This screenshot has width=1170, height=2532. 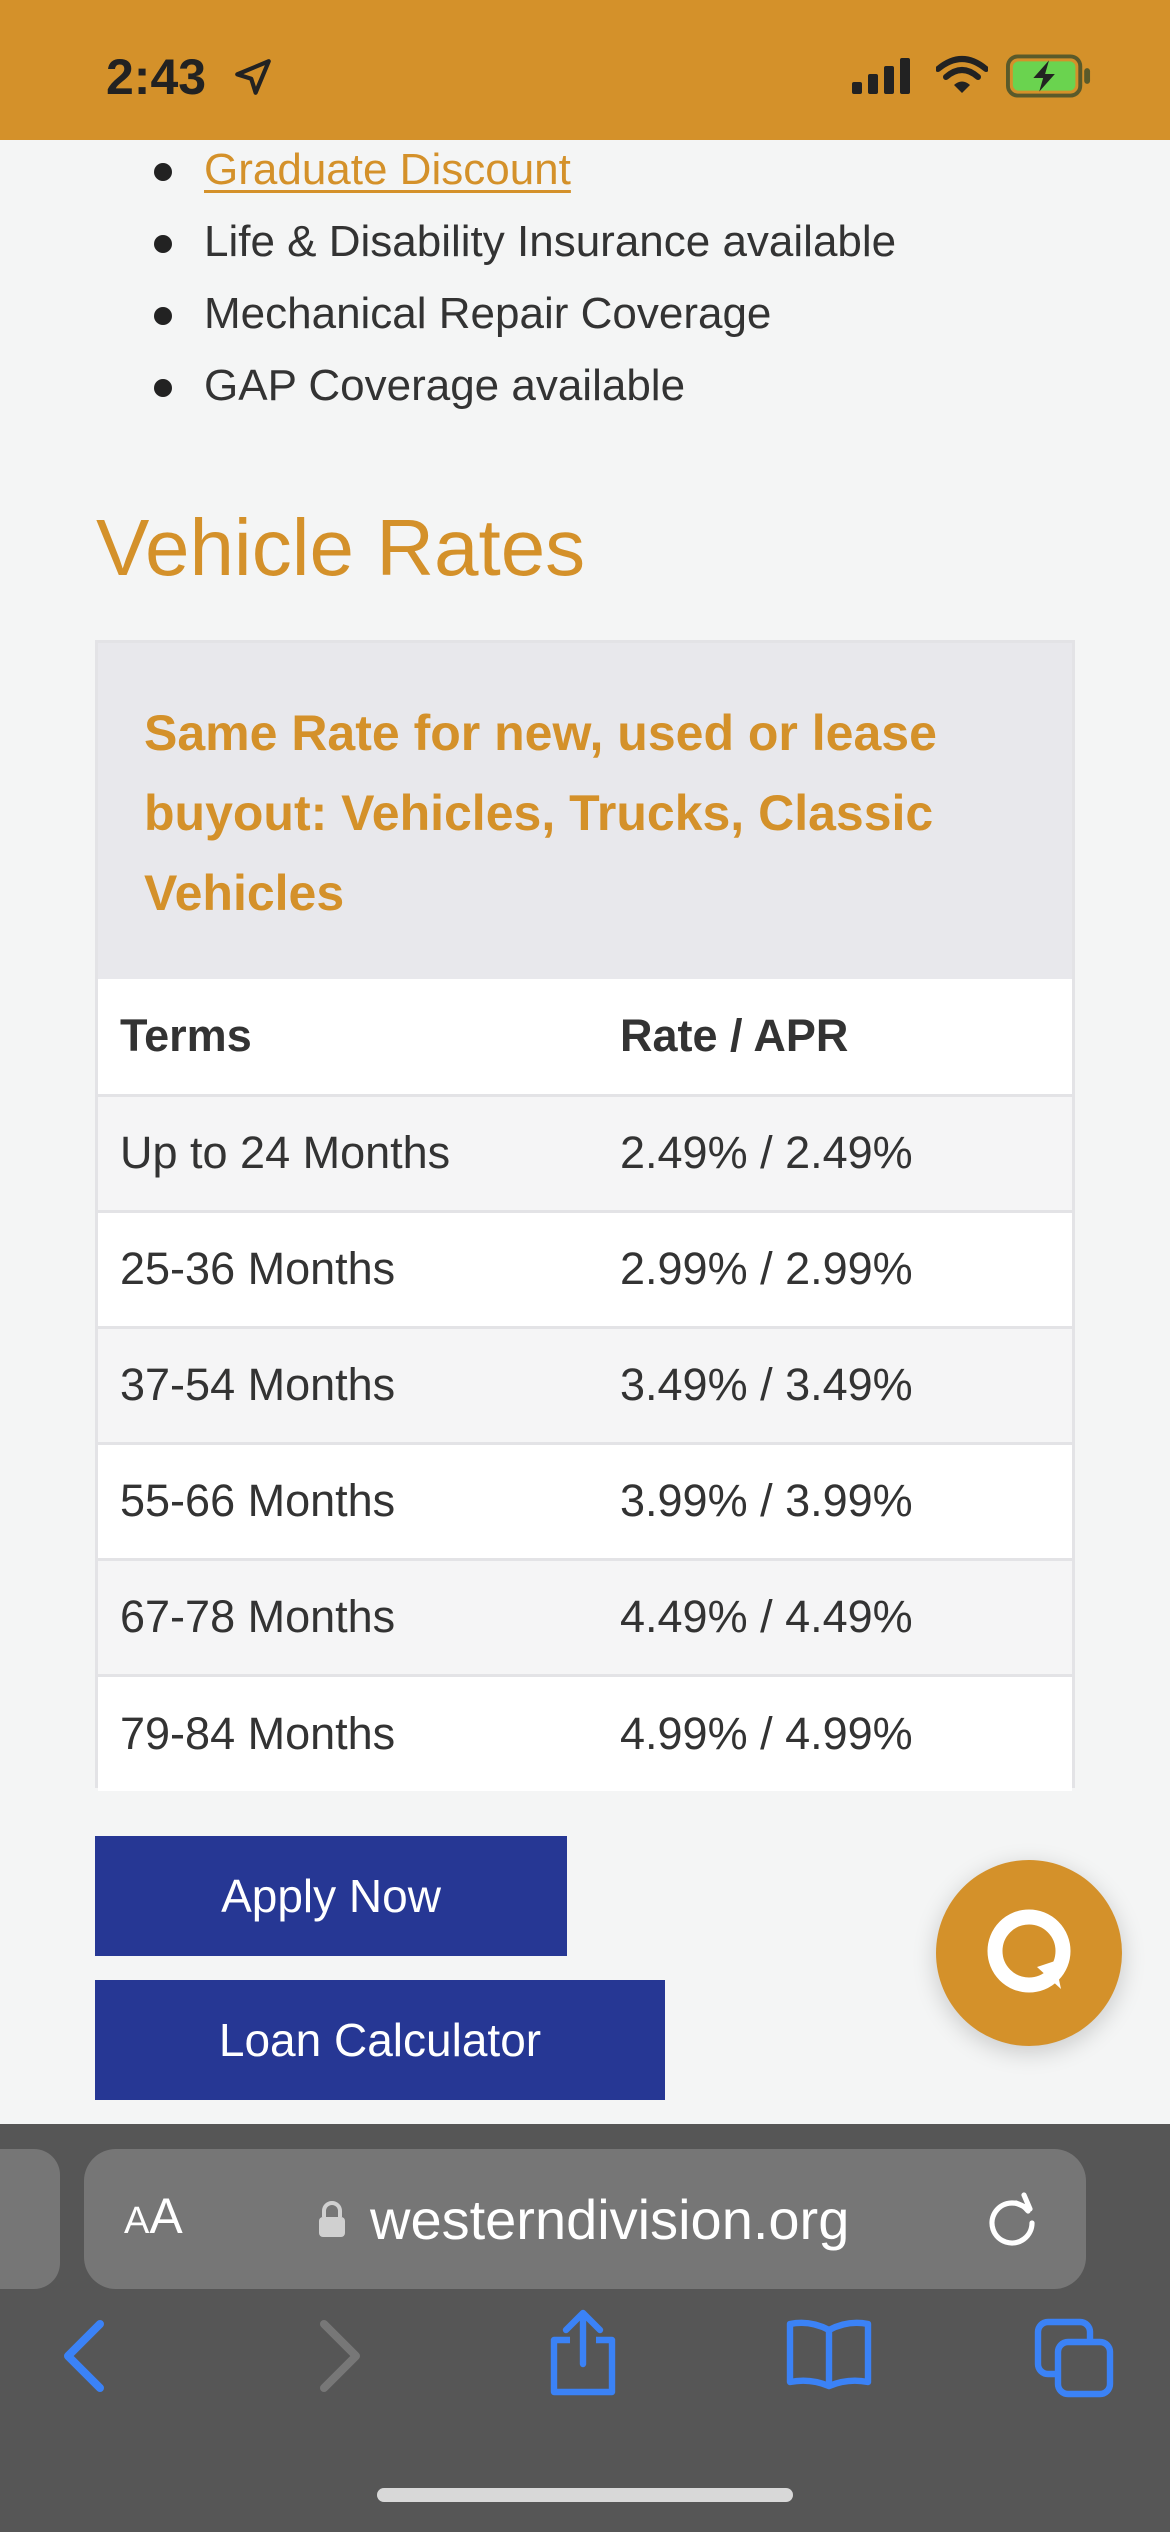 I want to click on tabs-icon, so click(x=1074, y=2358).